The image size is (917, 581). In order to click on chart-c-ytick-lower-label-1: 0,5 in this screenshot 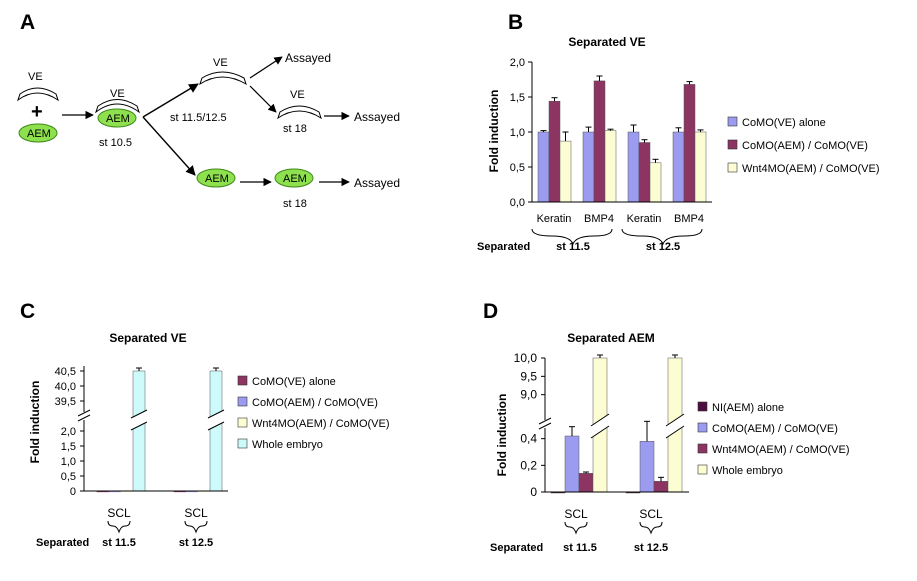, I will do `click(68, 477)`.